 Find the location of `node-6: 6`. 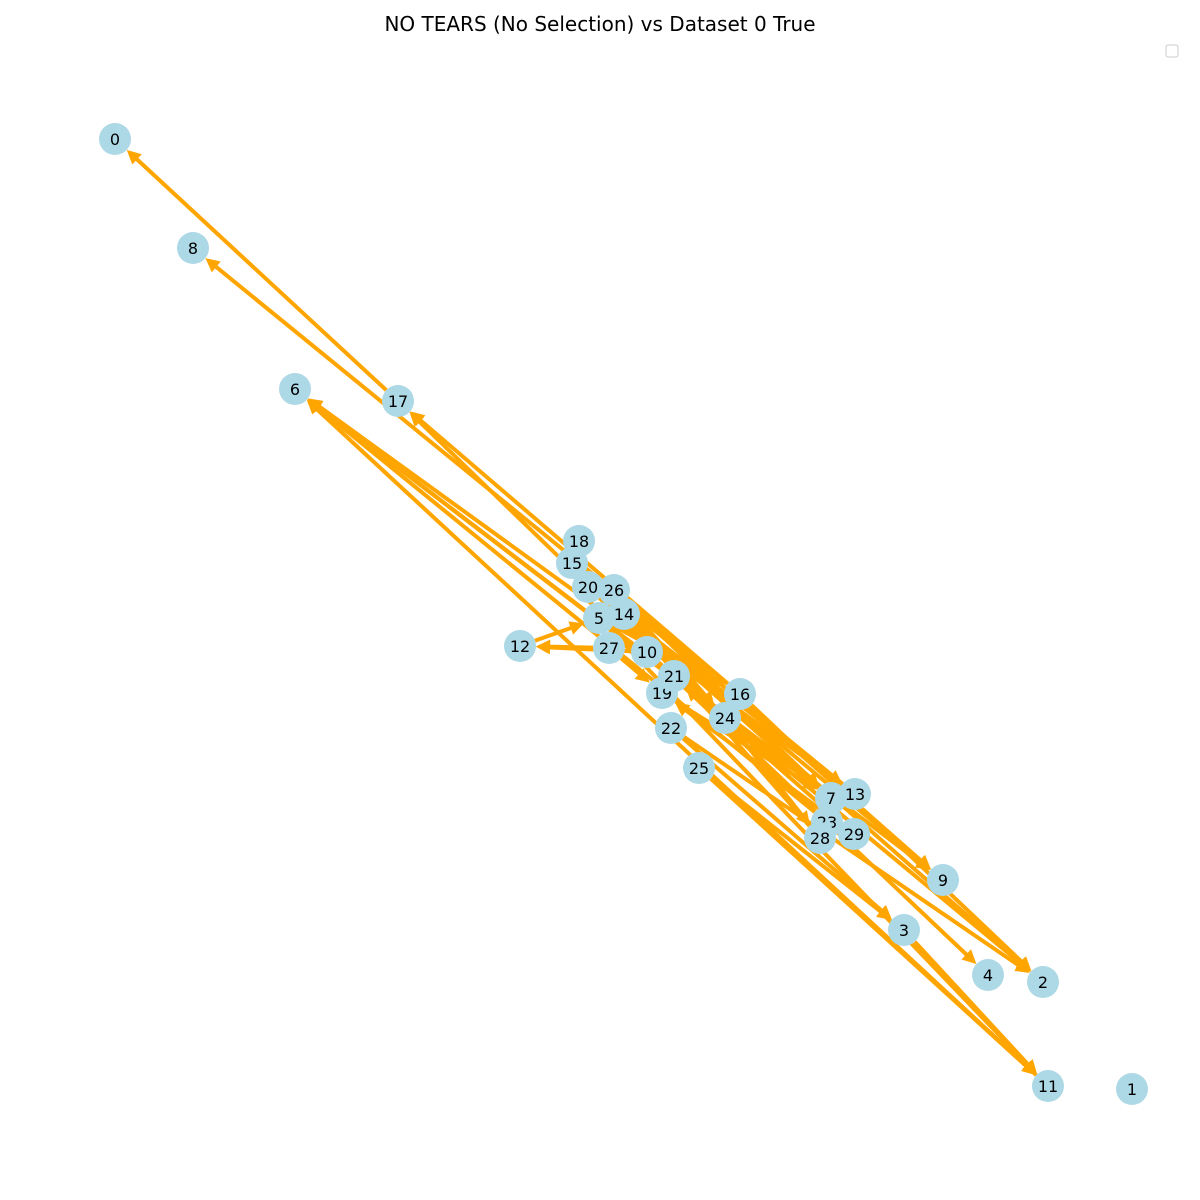

node-6: 6 is located at coordinates (295, 389).